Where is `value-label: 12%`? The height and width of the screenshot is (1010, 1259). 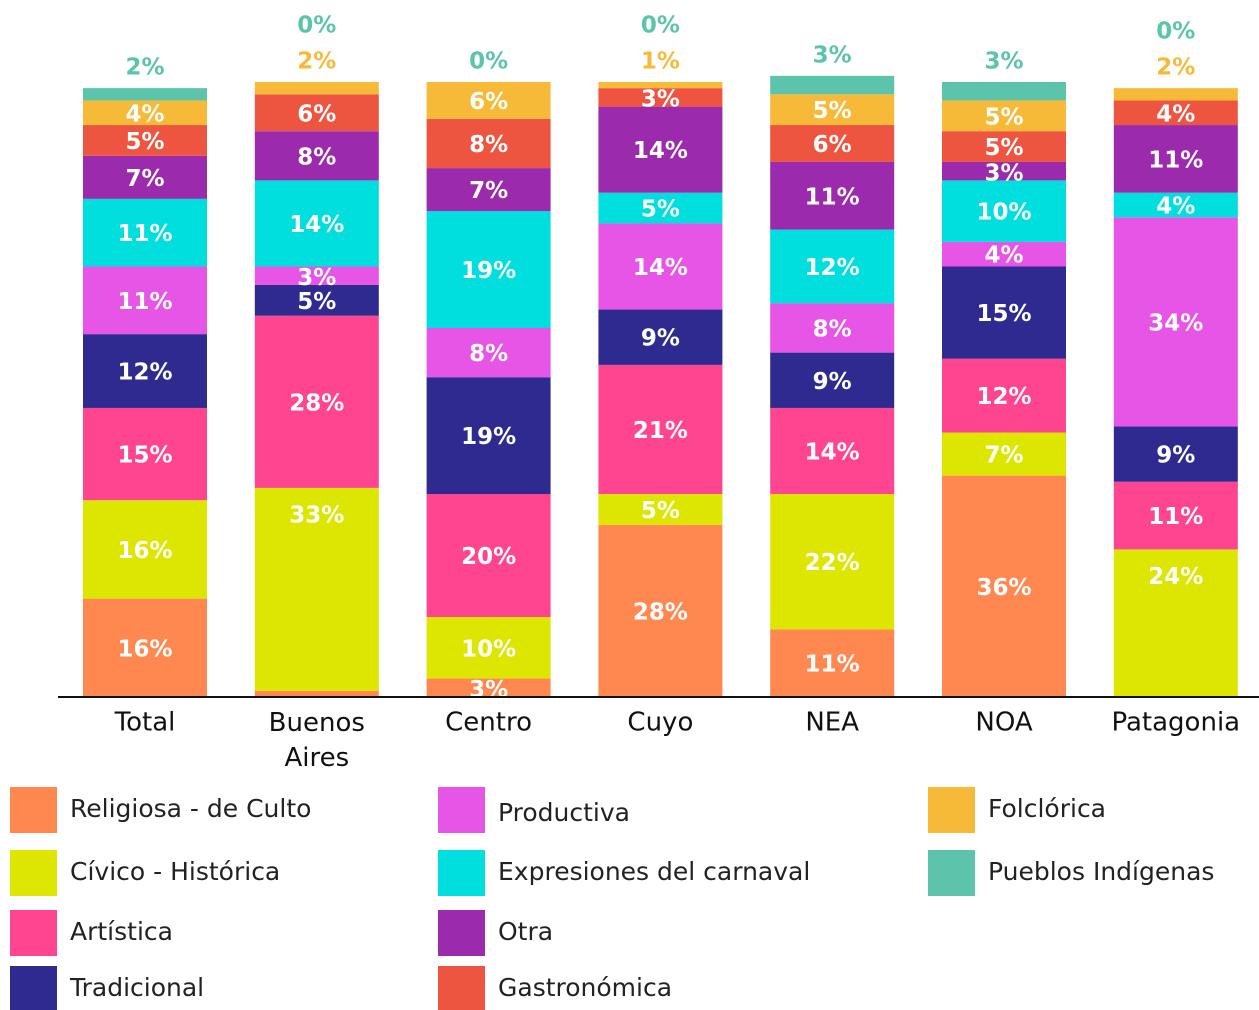 value-label: 12% is located at coordinates (1003, 397).